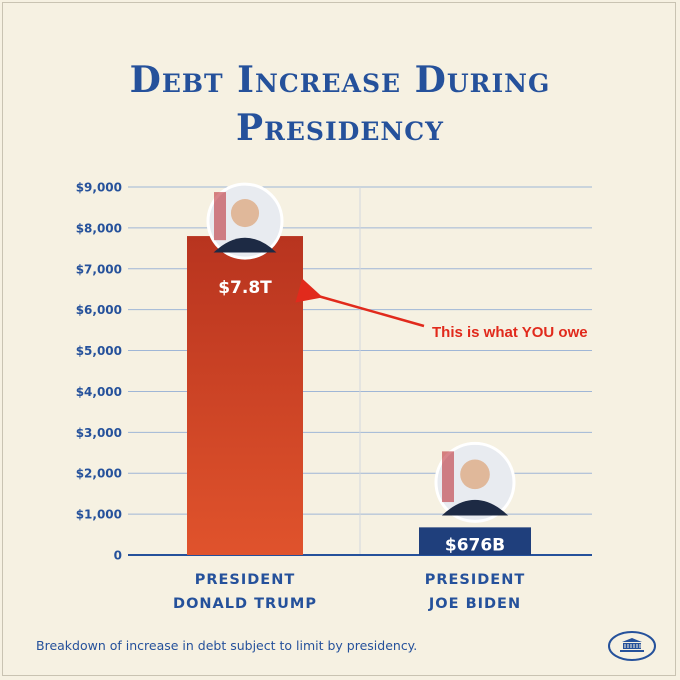  Describe the element at coordinates (99, 269) in the screenshot. I see `y-tick-label: $7,000` at that location.